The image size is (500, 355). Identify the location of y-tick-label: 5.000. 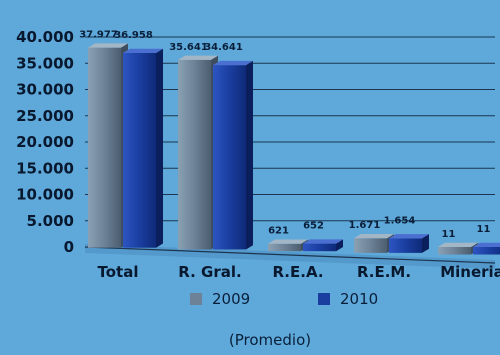
(50, 221).